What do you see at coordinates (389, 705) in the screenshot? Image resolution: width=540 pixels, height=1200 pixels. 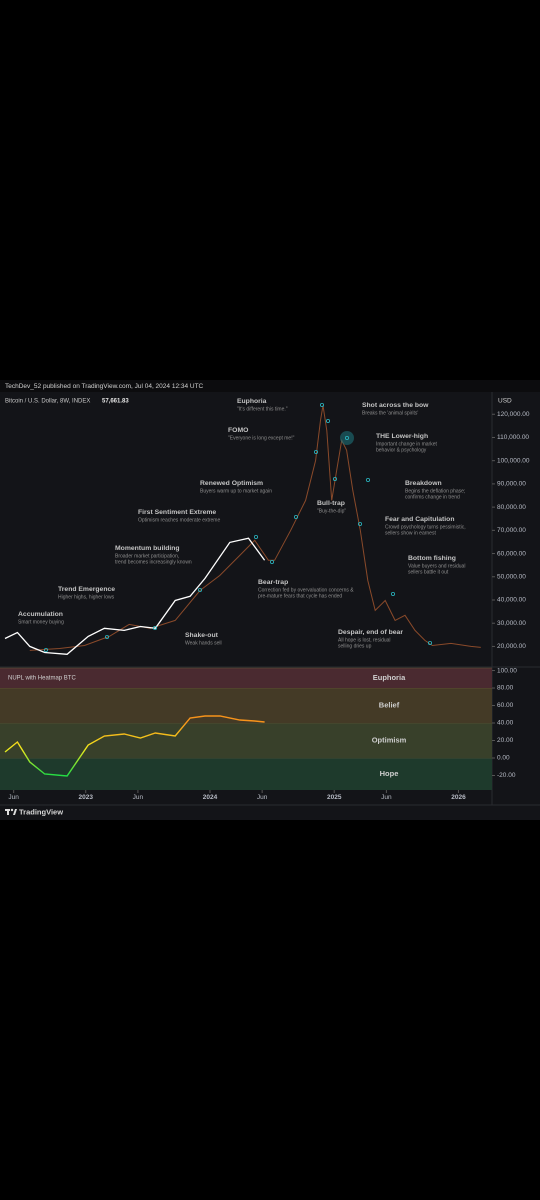 I see `zone-label: Belief` at bounding box center [389, 705].